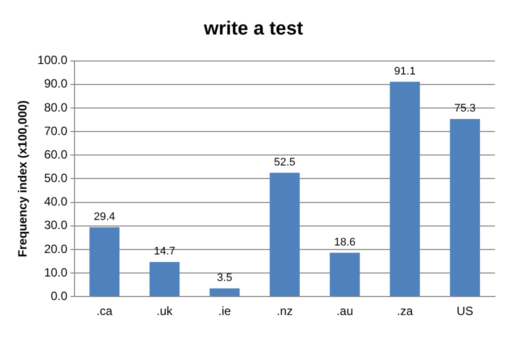 The width and height of the screenshot is (523, 339). I want to click on y-tick-label: 20.0, so click(56, 249).